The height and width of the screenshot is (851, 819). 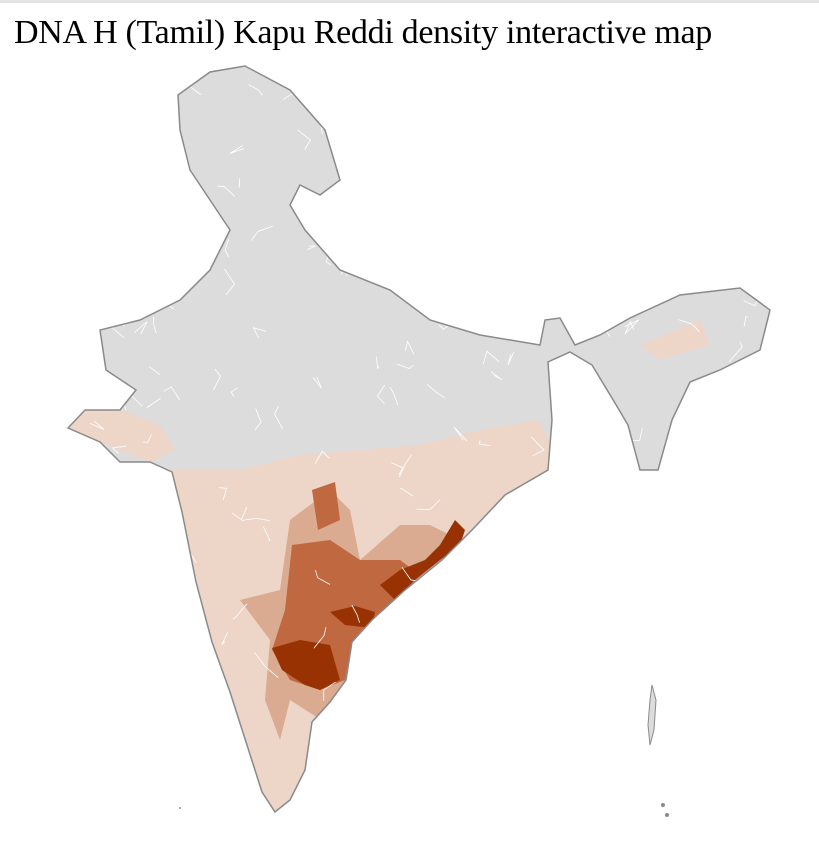 What do you see at coordinates (326, 506) in the screenshot?
I see `region-mid-high-density-north` at bounding box center [326, 506].